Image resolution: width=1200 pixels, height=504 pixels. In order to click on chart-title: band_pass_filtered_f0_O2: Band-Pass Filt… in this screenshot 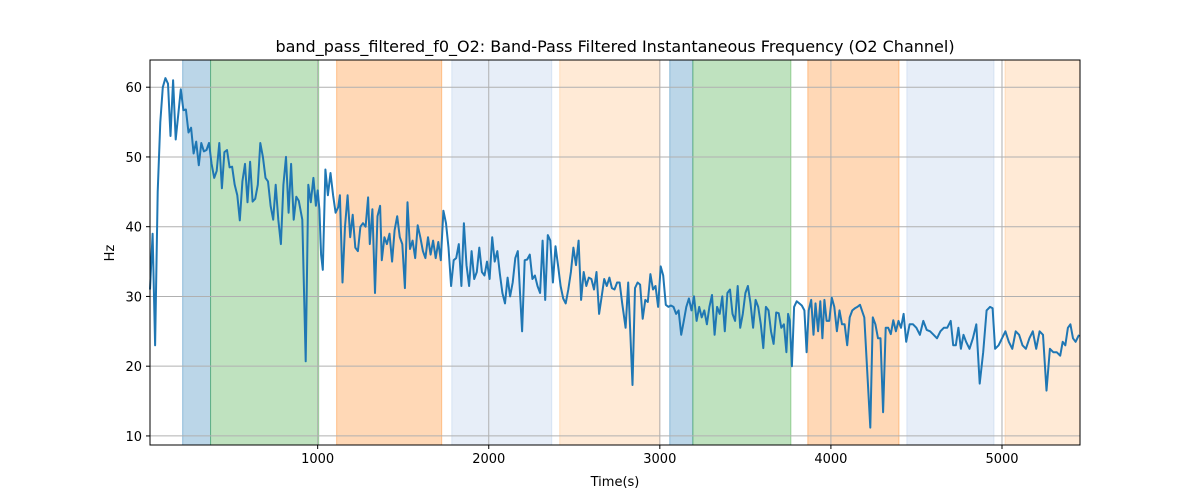, I will do `click(614, 47)`.